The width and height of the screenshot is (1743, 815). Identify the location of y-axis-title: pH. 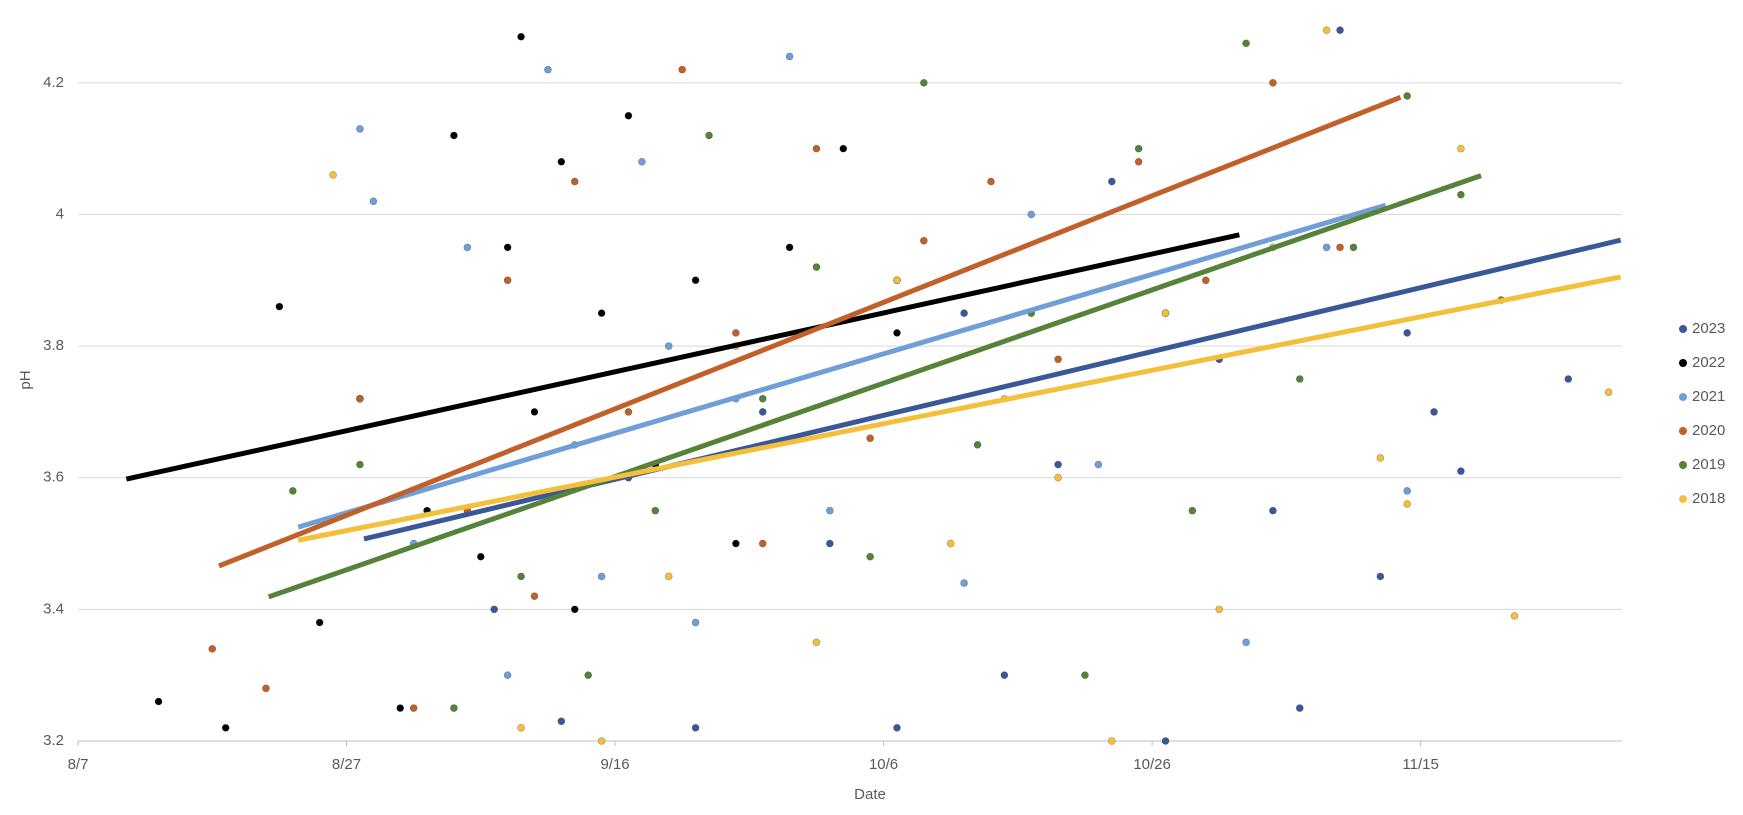
(25, 379).